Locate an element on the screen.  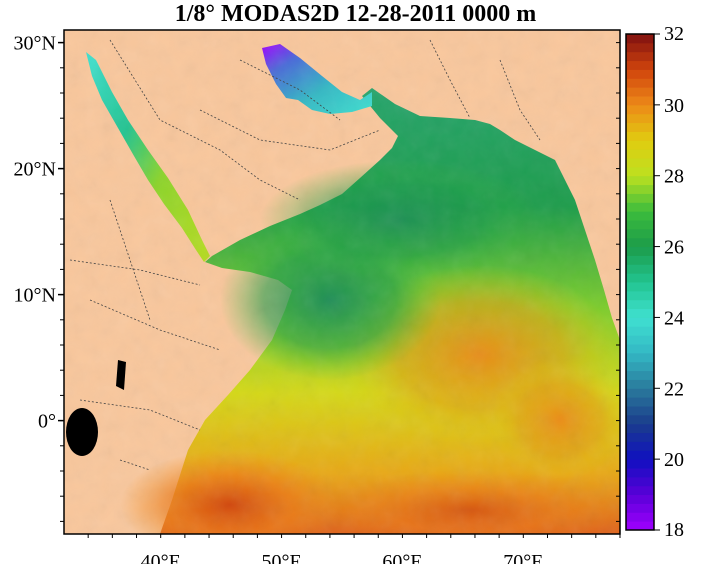
colorbar-tick-label: 26 is located at coordinates (674, 248).